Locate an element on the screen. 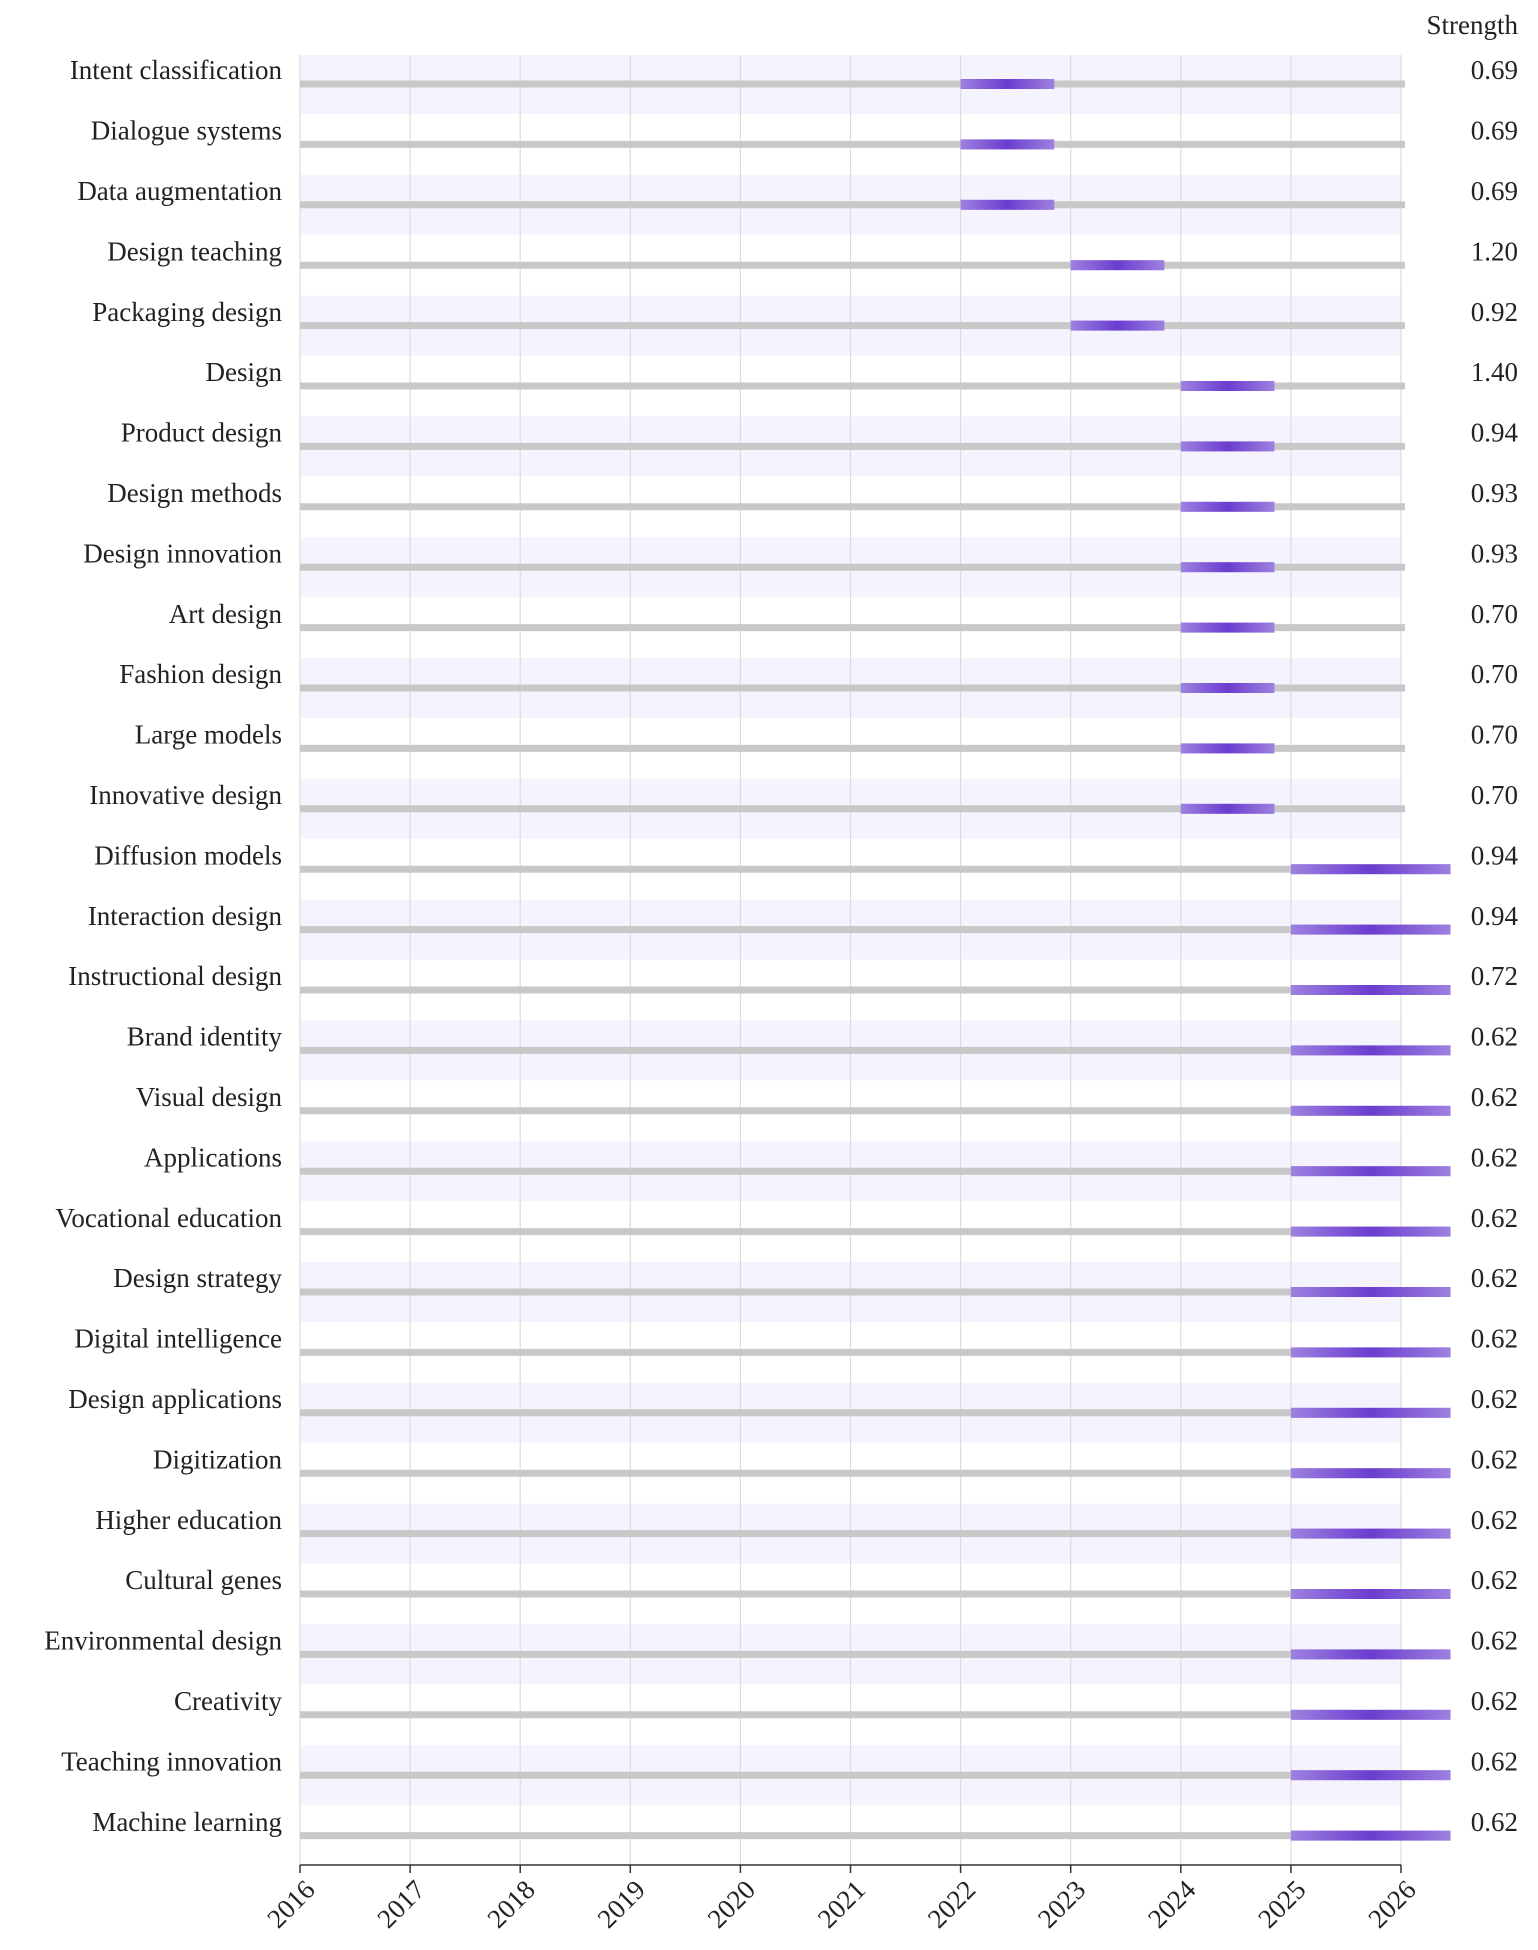 This screenshot has width=1538, height=1950. keyword-label: Digital intelligence is located at coordinates (178, 1339).